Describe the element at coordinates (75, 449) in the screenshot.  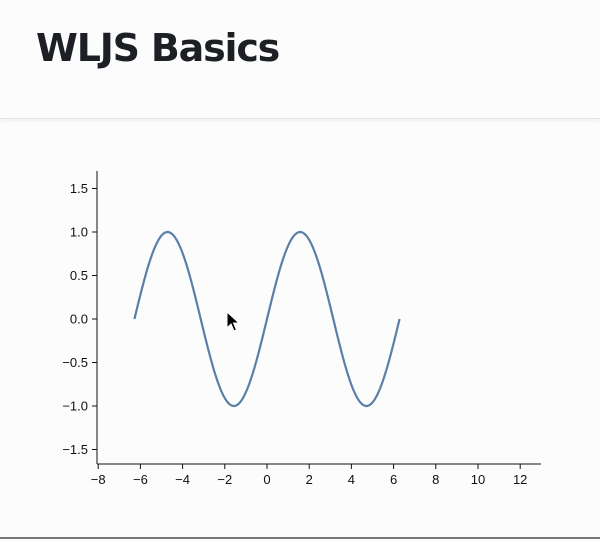
I see `y-tick-label: −1.5` at that location.